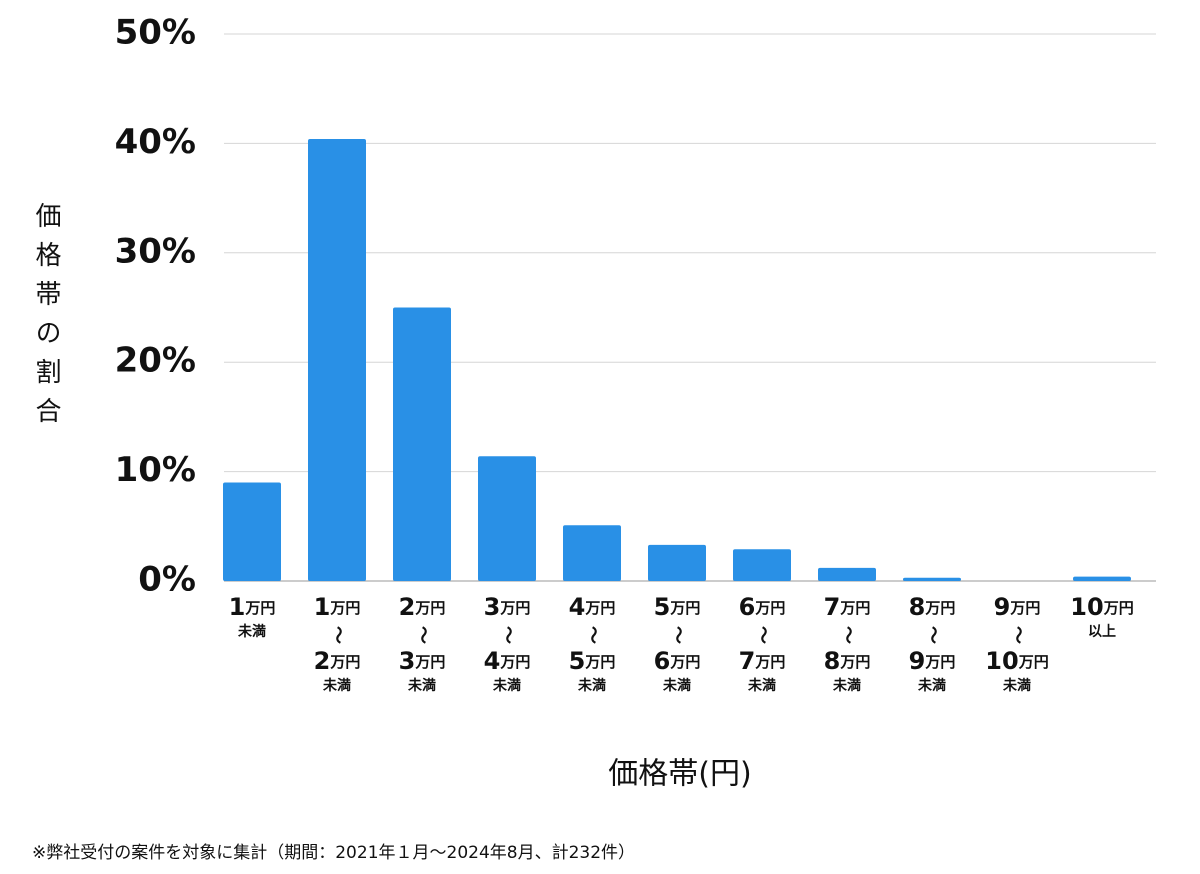 The height and width of the screenshot is (874, 1200). I want to click on x-tick-label: 以上, so click(1102, 632).